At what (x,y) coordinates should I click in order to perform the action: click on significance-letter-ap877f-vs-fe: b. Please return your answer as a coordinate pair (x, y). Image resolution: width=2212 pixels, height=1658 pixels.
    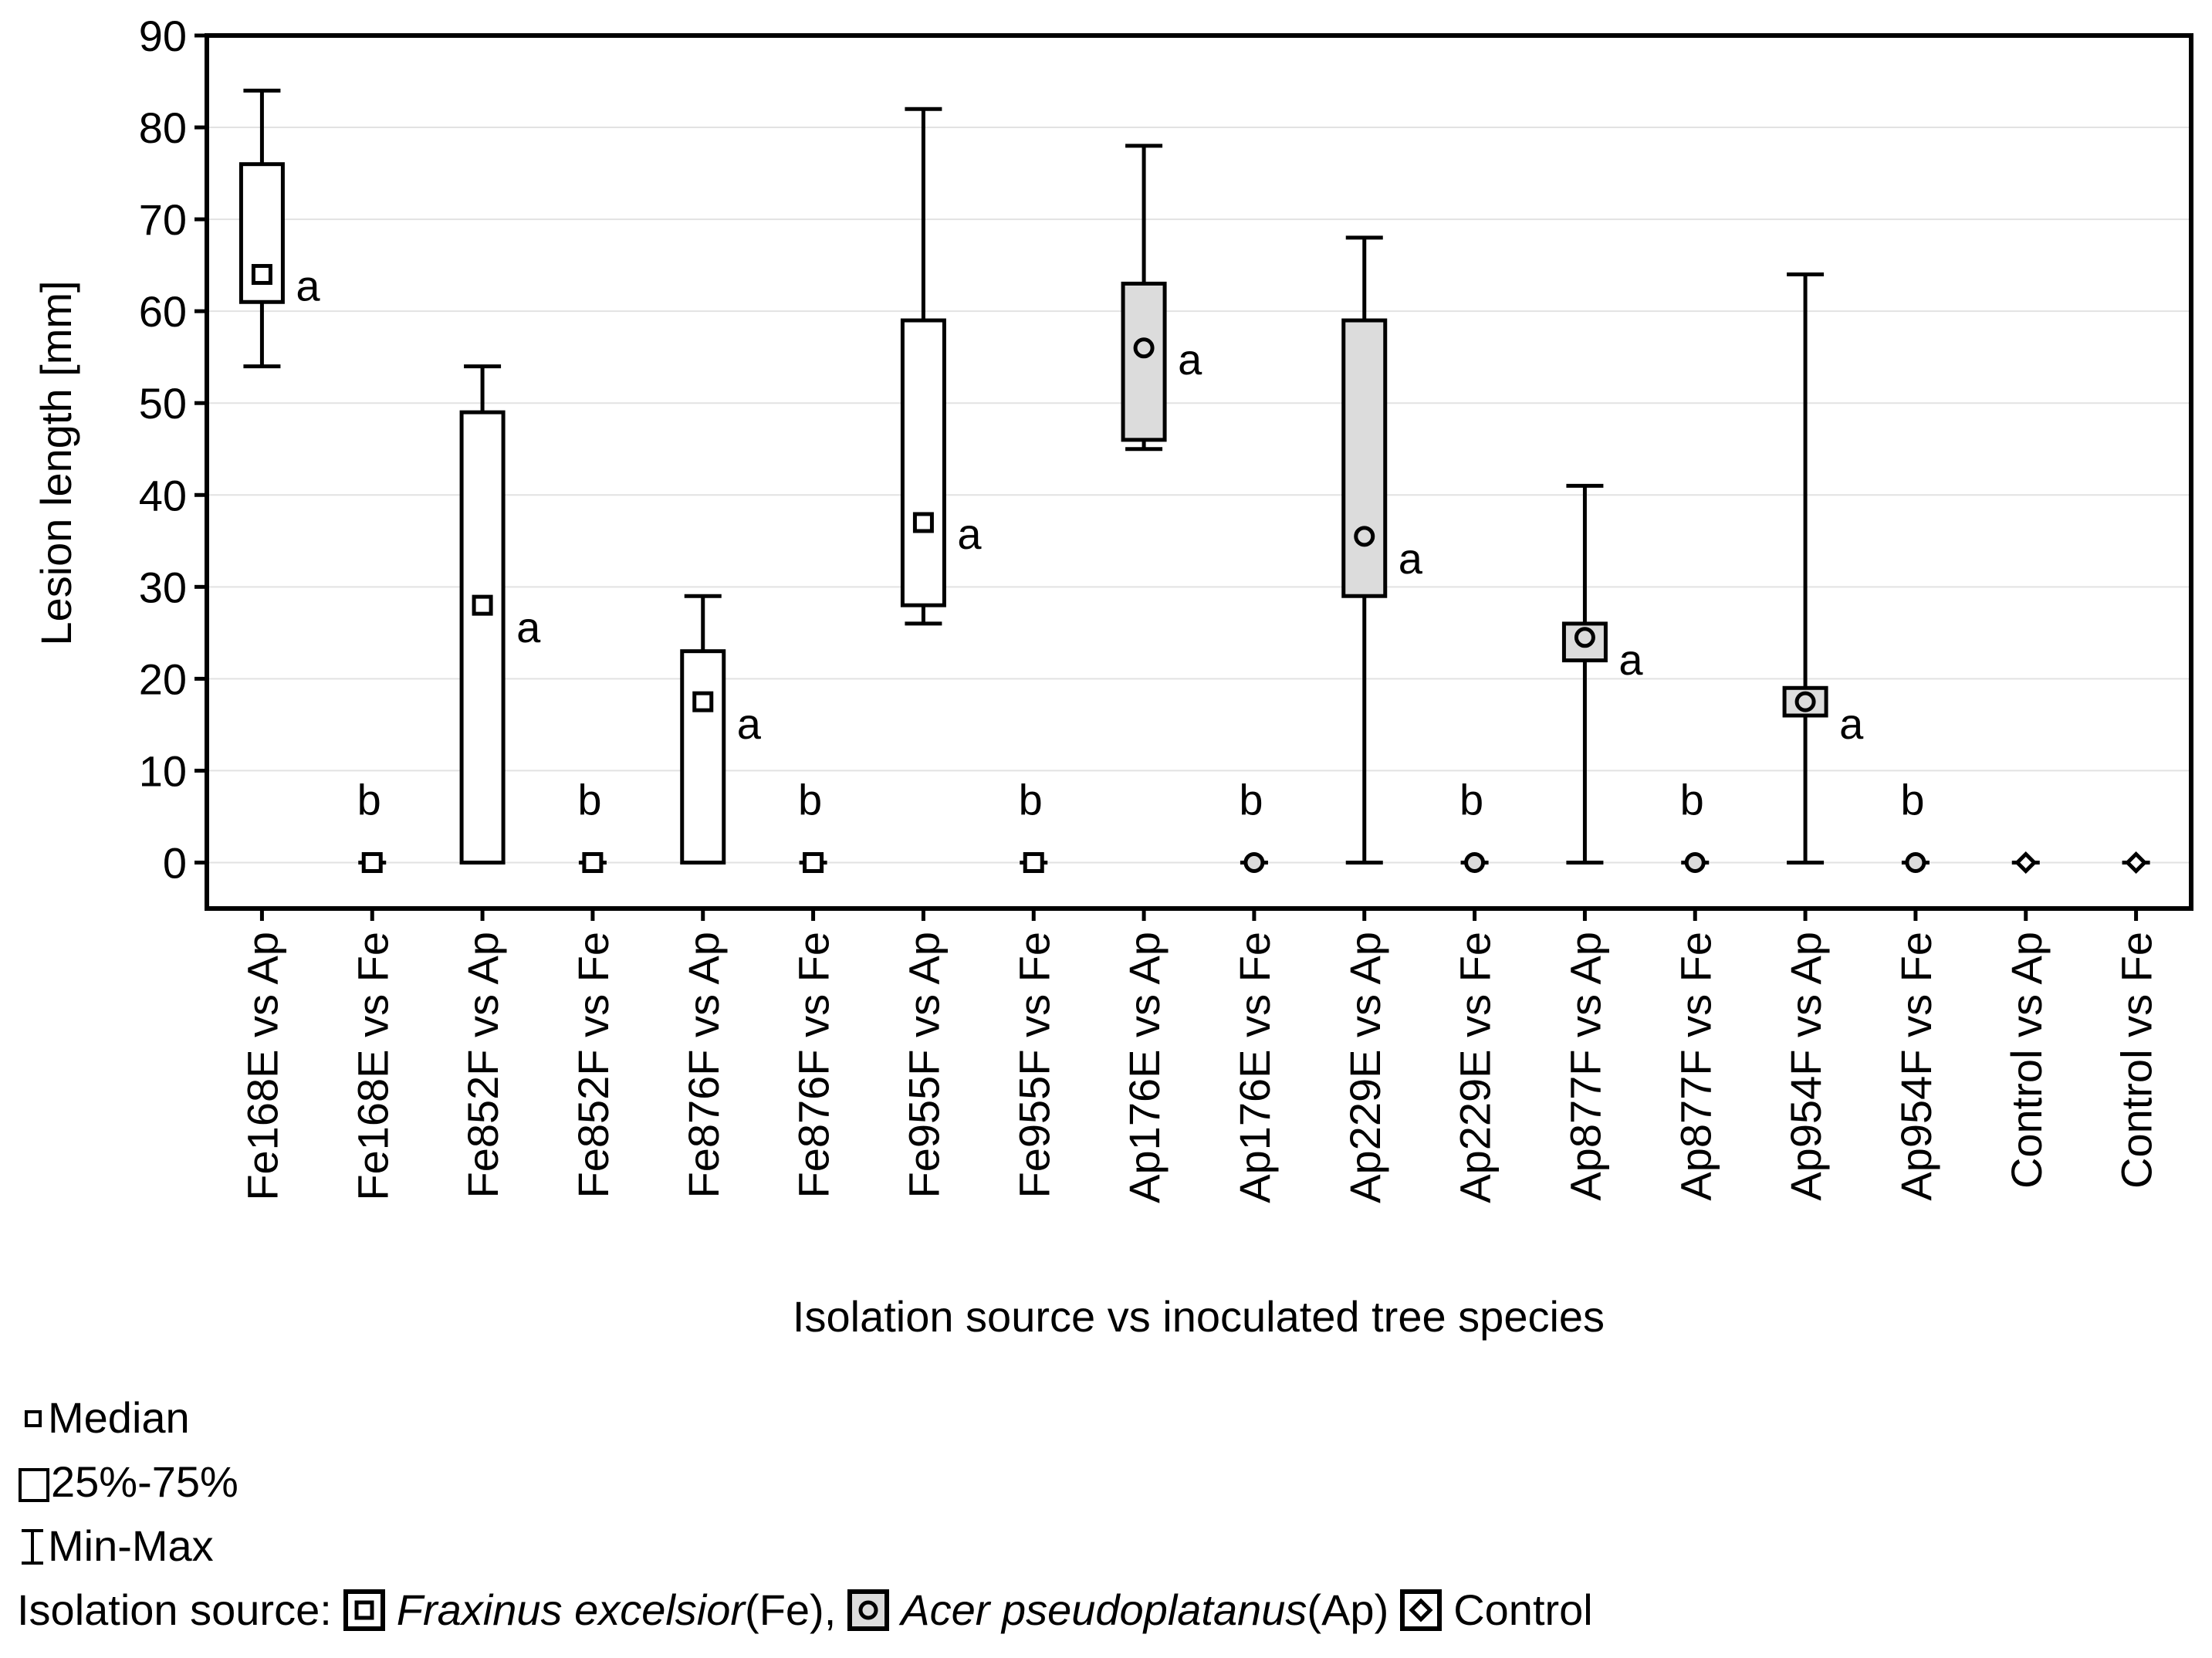
    Looking at the image, I should click on (1692, 800).